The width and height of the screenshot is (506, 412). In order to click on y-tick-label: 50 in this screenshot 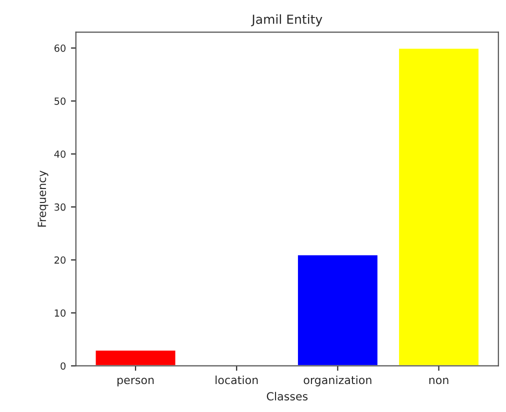, I will do `click(60, 101)`.